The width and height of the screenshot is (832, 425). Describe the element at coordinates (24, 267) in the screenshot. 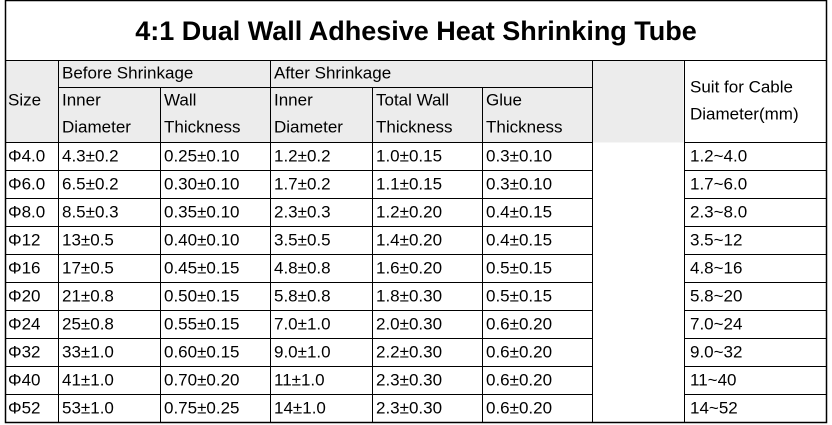

I see `cell: Φ16` at that location.